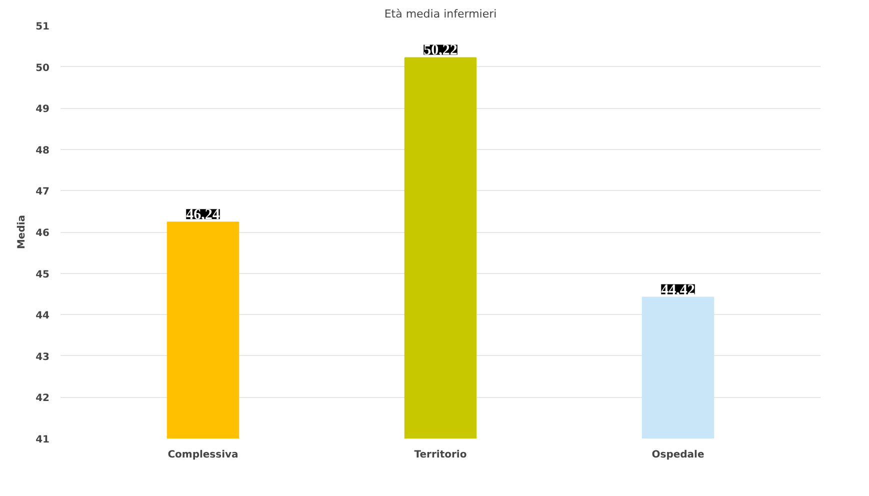 Image resolution: width=869 pixels, height=496 pixels. Describe the element at coordinates (43, 68) in the screenshot. I see `y-tick-label: 50` at that location.